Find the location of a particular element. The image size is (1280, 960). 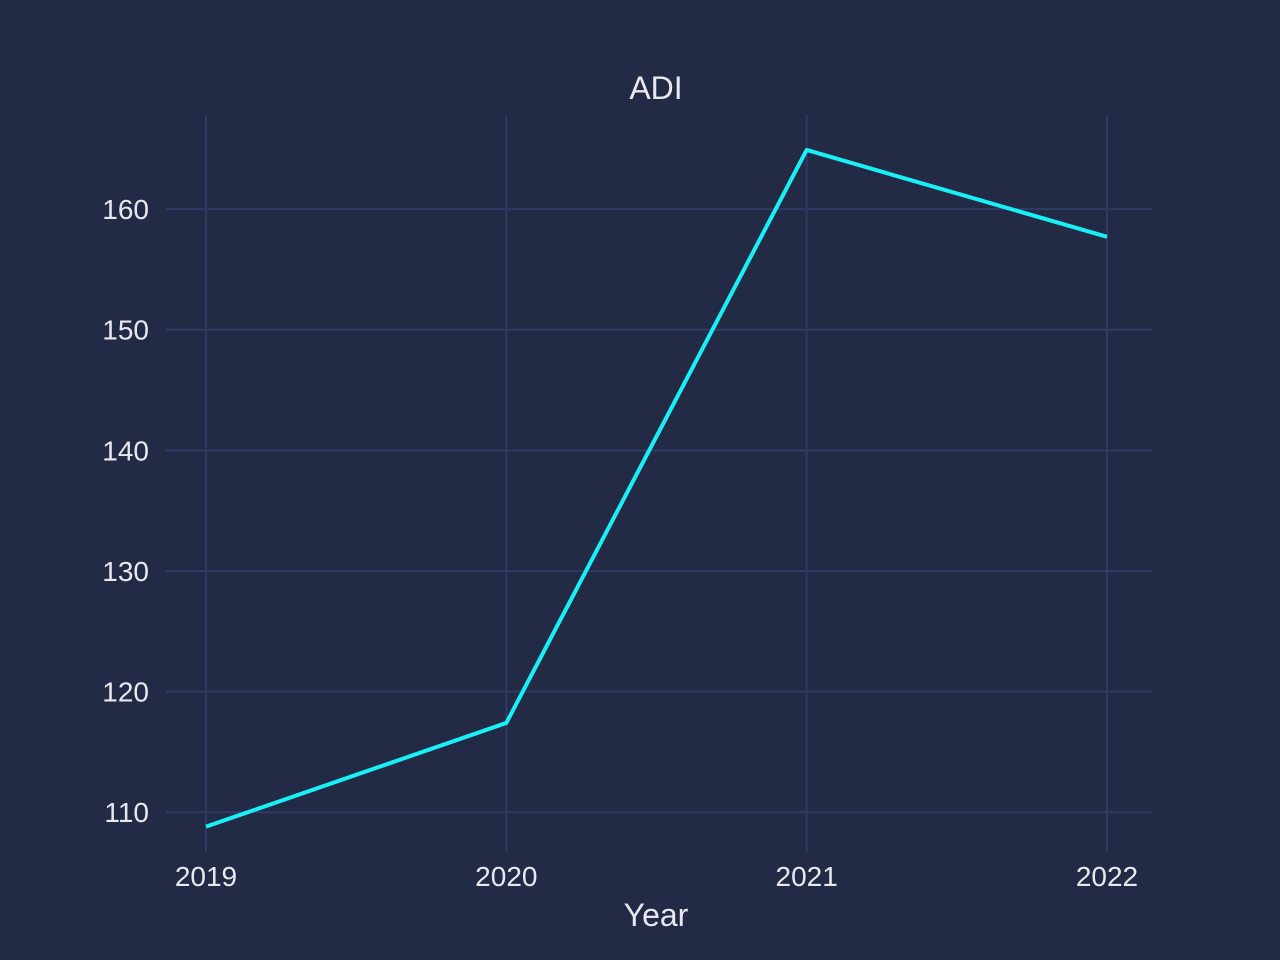

y-tick-label: 130 is located at coordinates (125, 571).